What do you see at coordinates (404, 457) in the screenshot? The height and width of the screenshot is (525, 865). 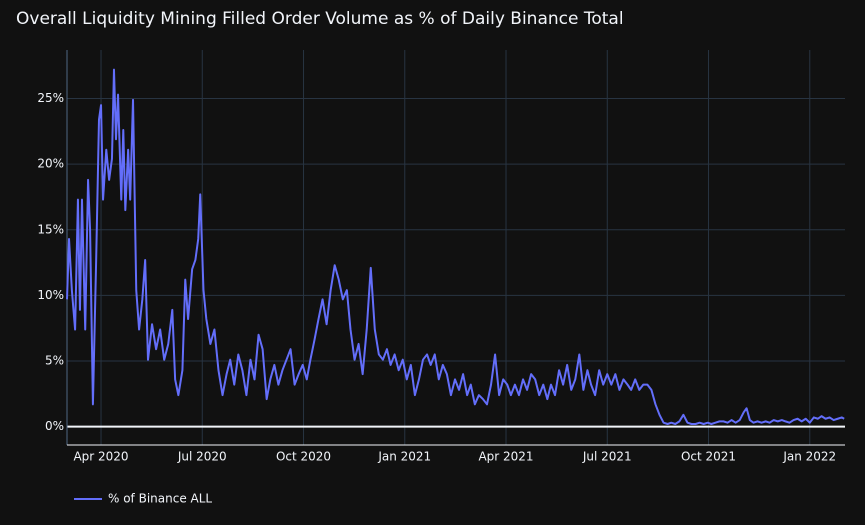 I see `x-tick-label: Jan 2021` at bounding box center [404, 457].